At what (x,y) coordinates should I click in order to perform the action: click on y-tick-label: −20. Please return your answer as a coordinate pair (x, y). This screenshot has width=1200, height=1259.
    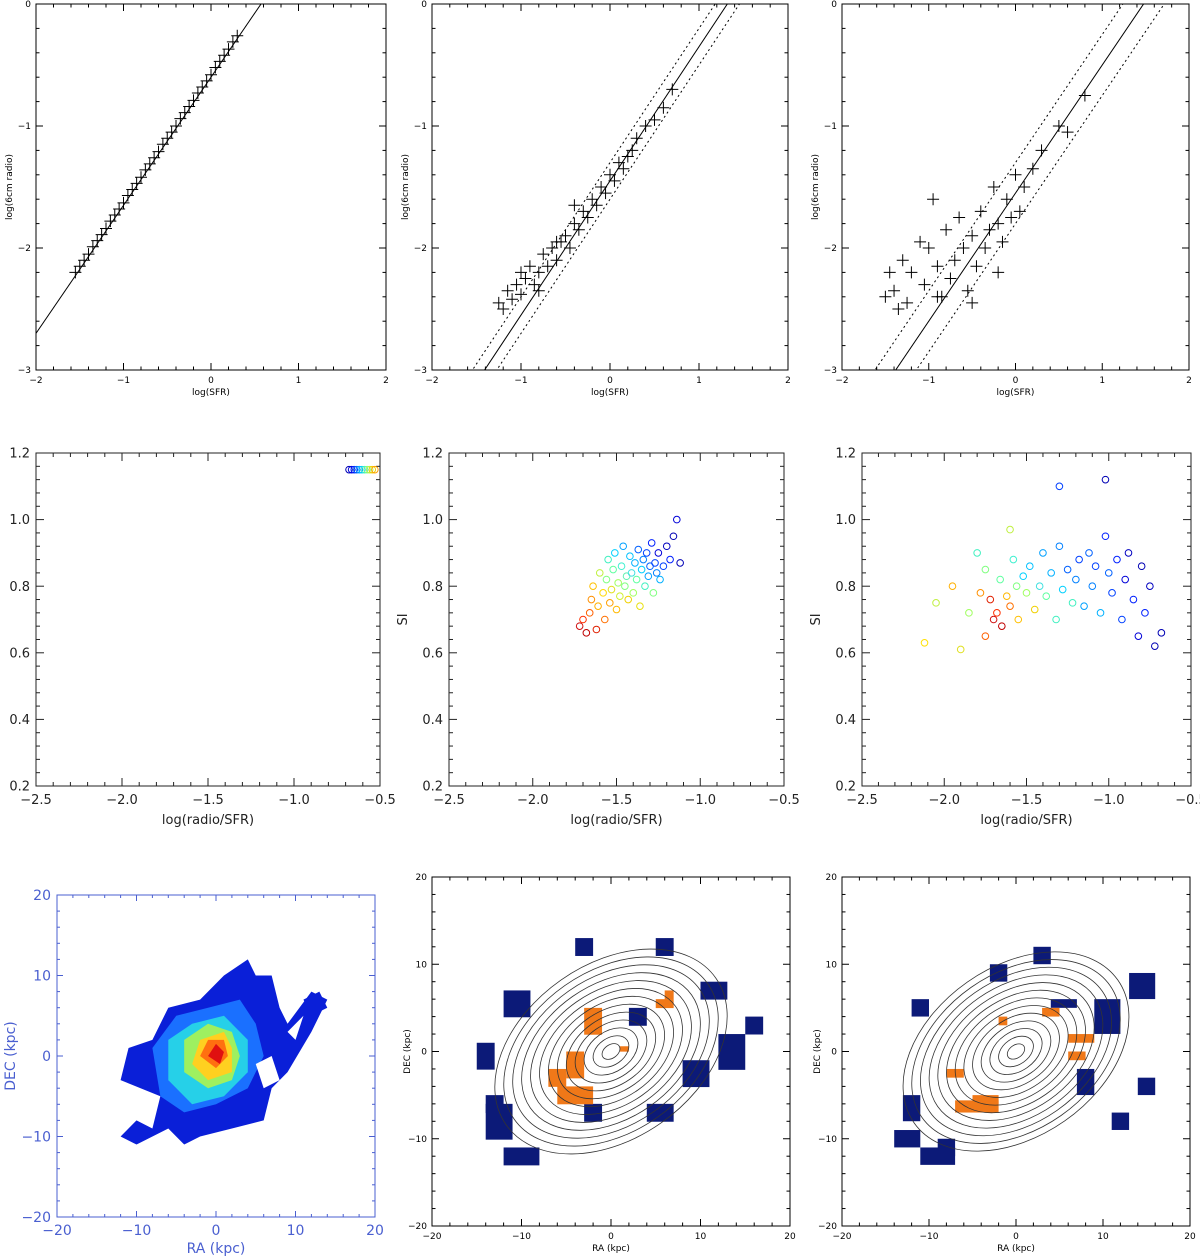
    Looking at the image, I should click on (417, 1227).